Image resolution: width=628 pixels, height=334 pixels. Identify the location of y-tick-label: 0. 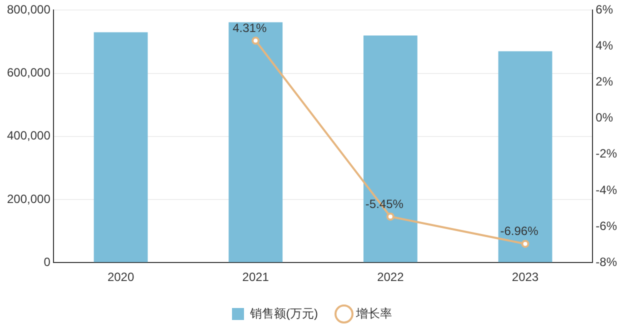
(47, 261).